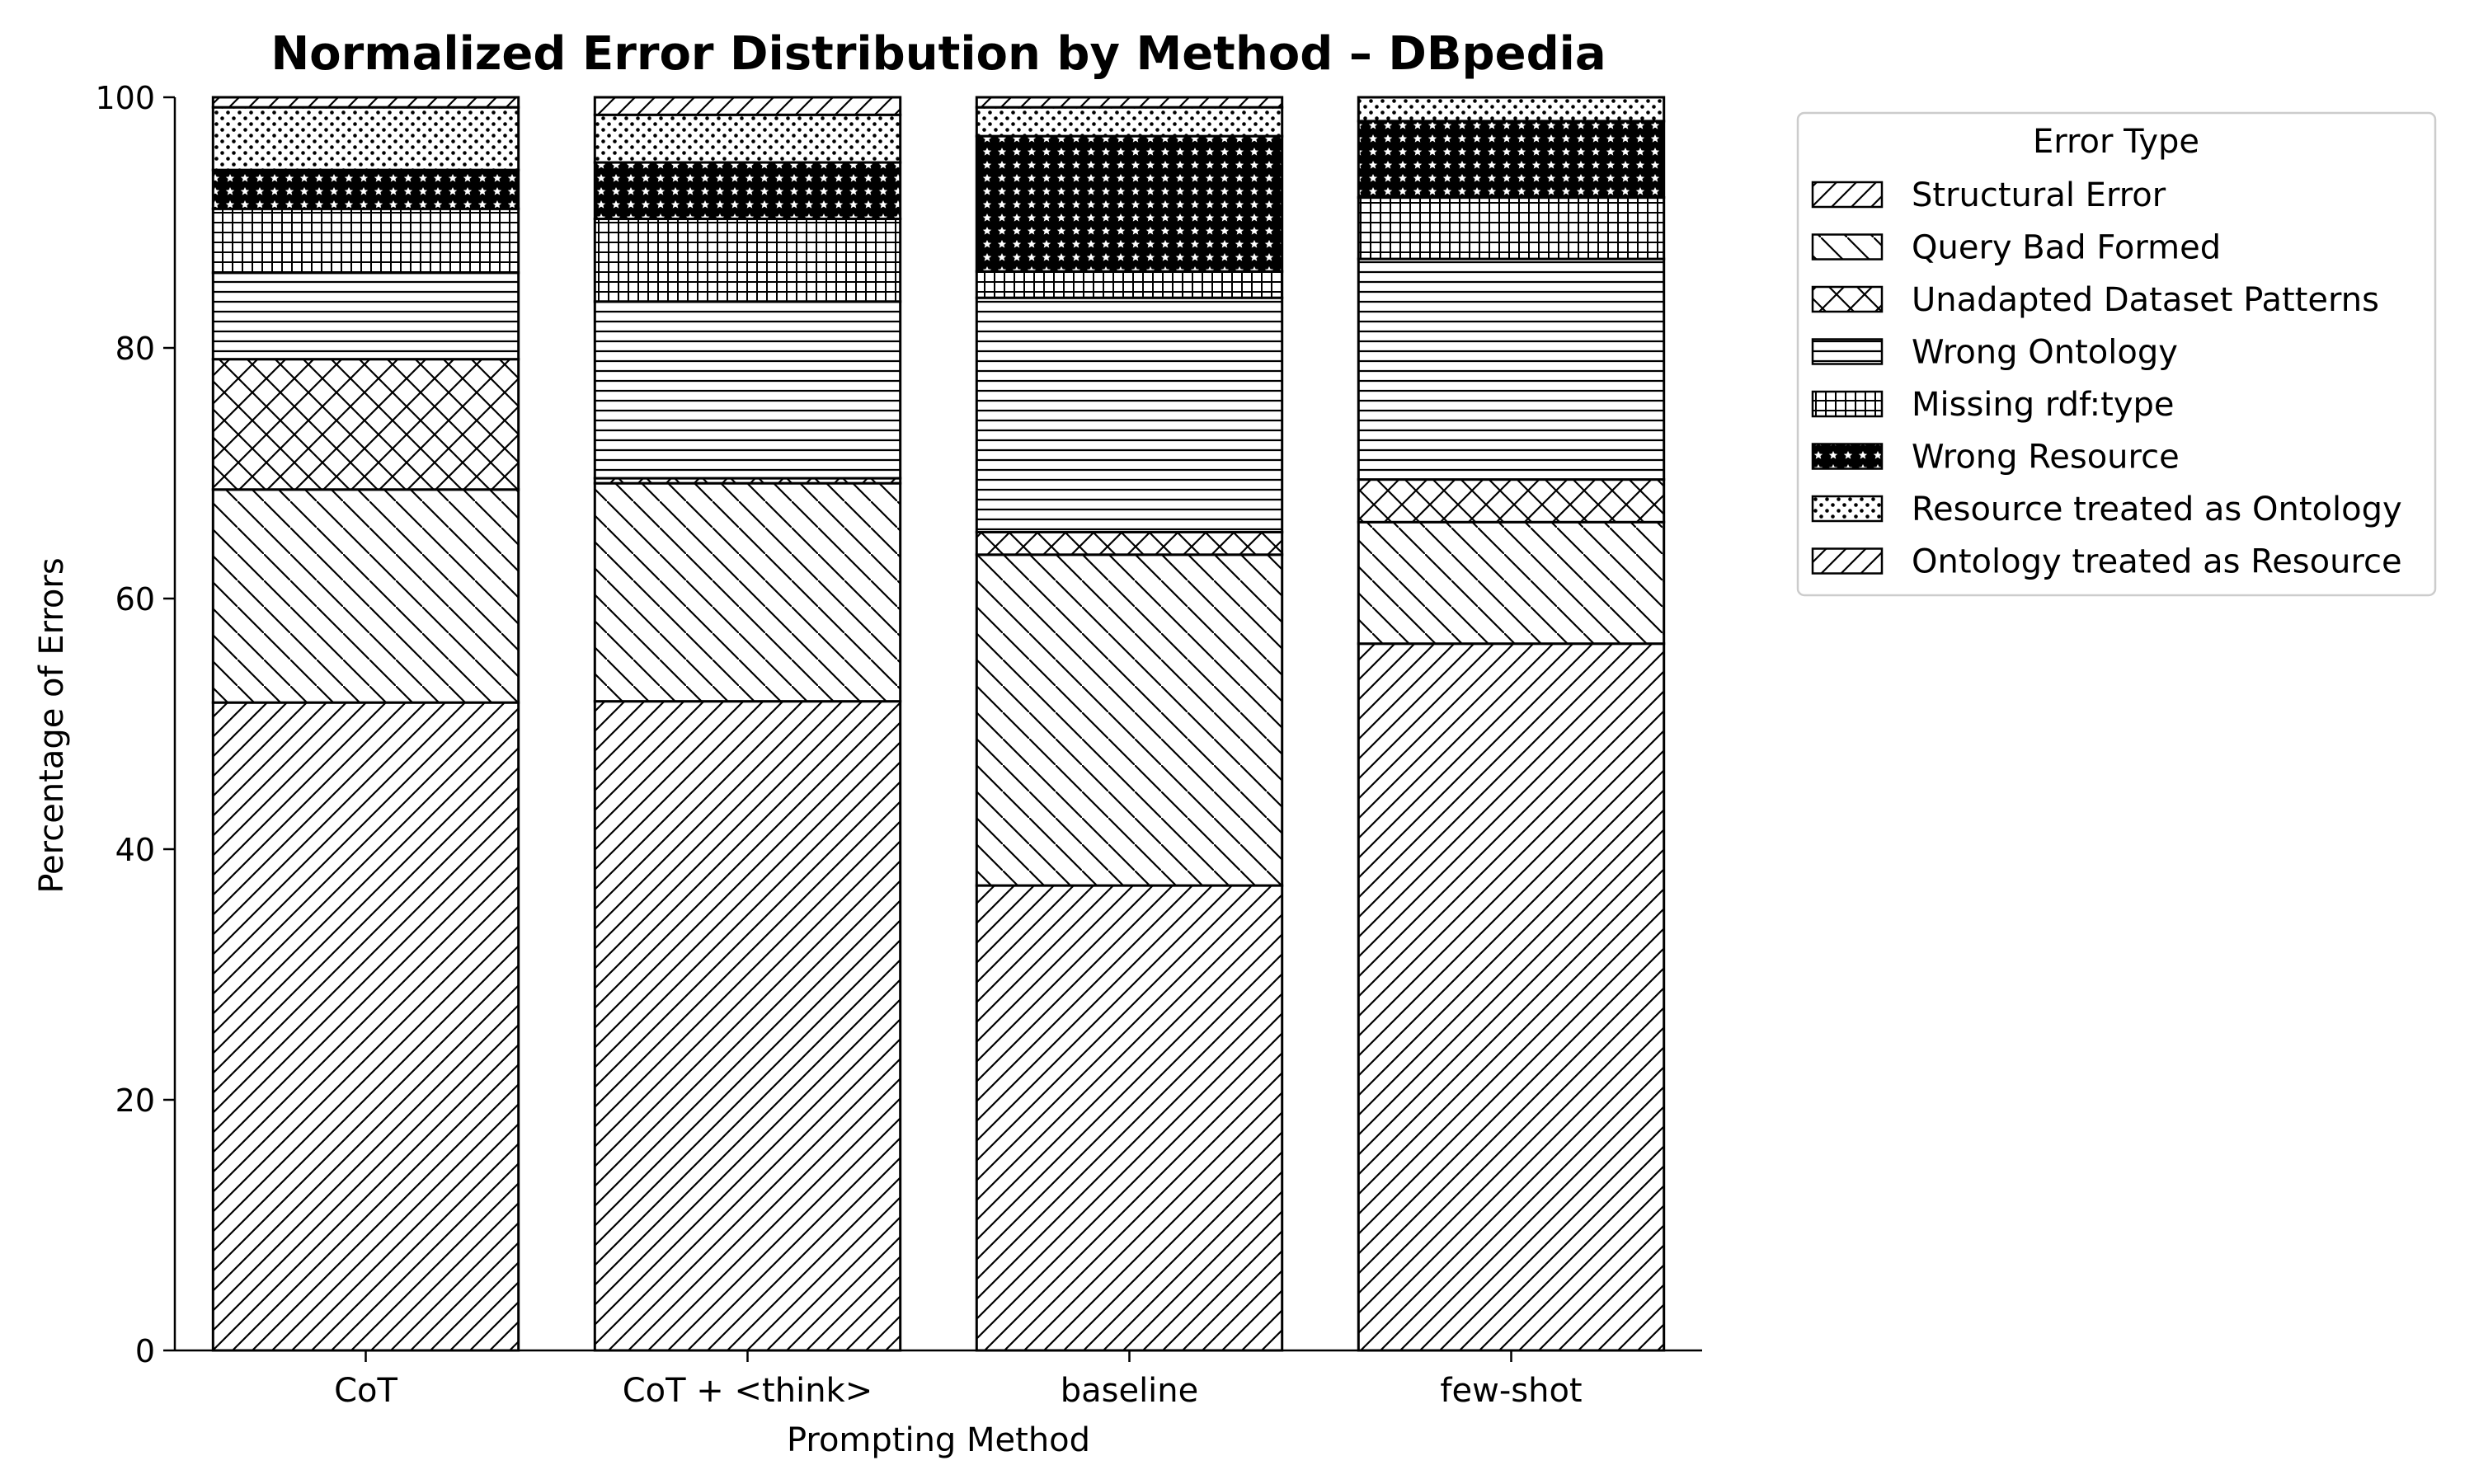 The width and height of the screenshot is (2474, 1484). What do you see at coordinates (125, 98) in the screenshot?
I see `y-tick-label: 100` at bounding box center [125, 98].